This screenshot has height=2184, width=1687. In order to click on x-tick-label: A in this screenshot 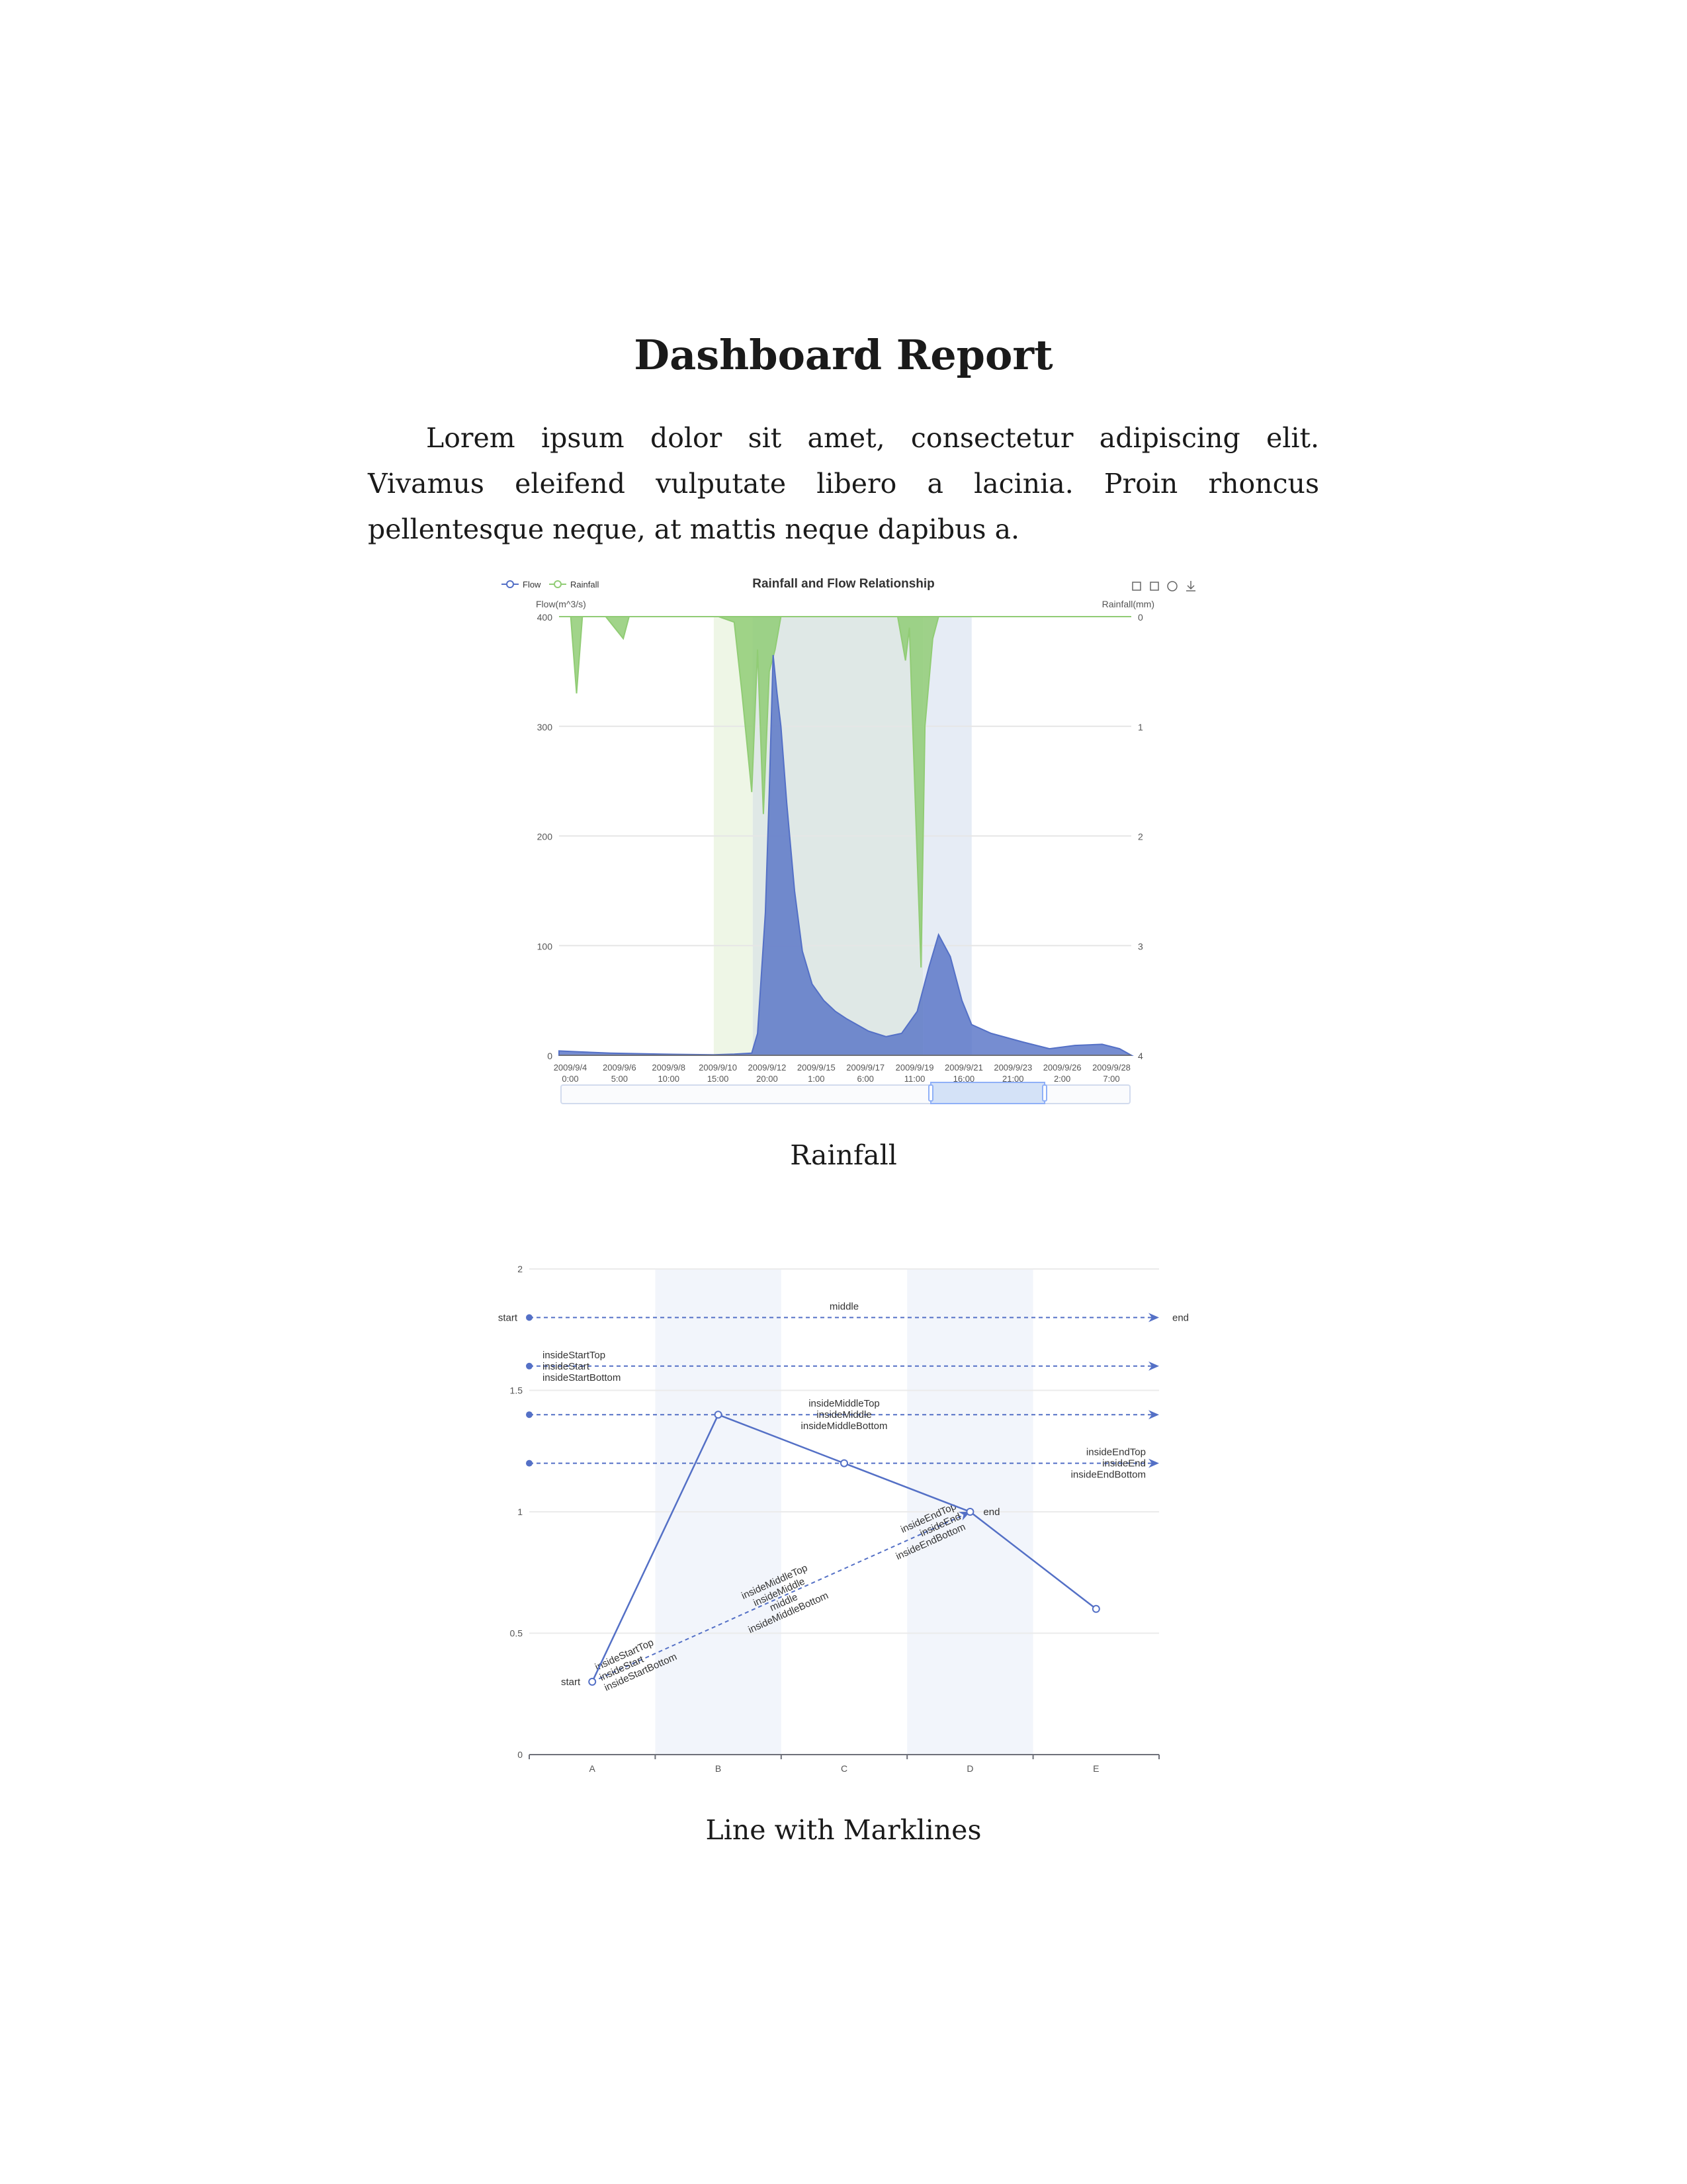, I will do `click(592, 1769)`.